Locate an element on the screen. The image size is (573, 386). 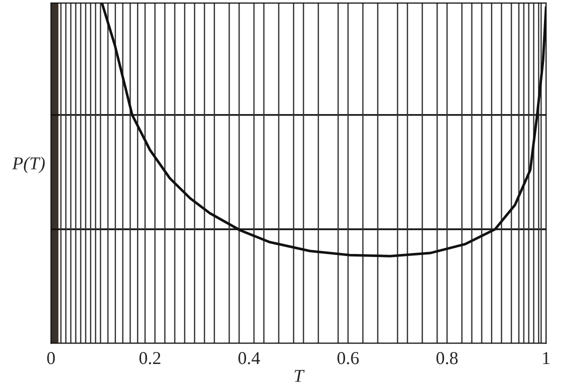
x-tick-label: 0.6 is located at coordinates (348, 358).